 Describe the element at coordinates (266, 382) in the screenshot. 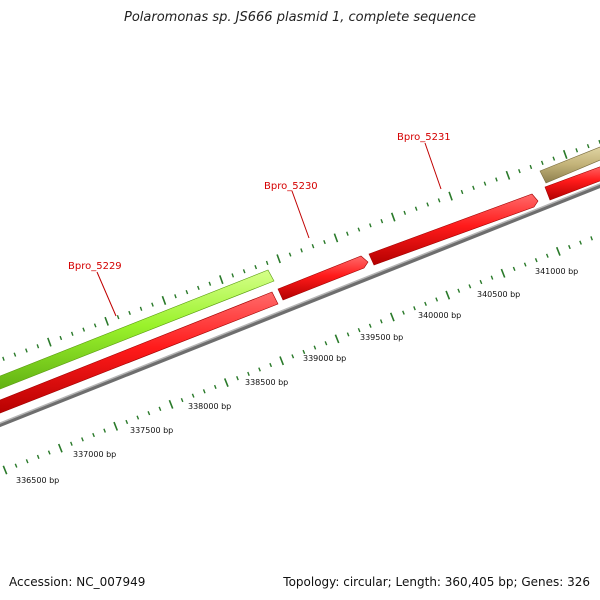

I see `scale-label: 338500 bp` at that location.